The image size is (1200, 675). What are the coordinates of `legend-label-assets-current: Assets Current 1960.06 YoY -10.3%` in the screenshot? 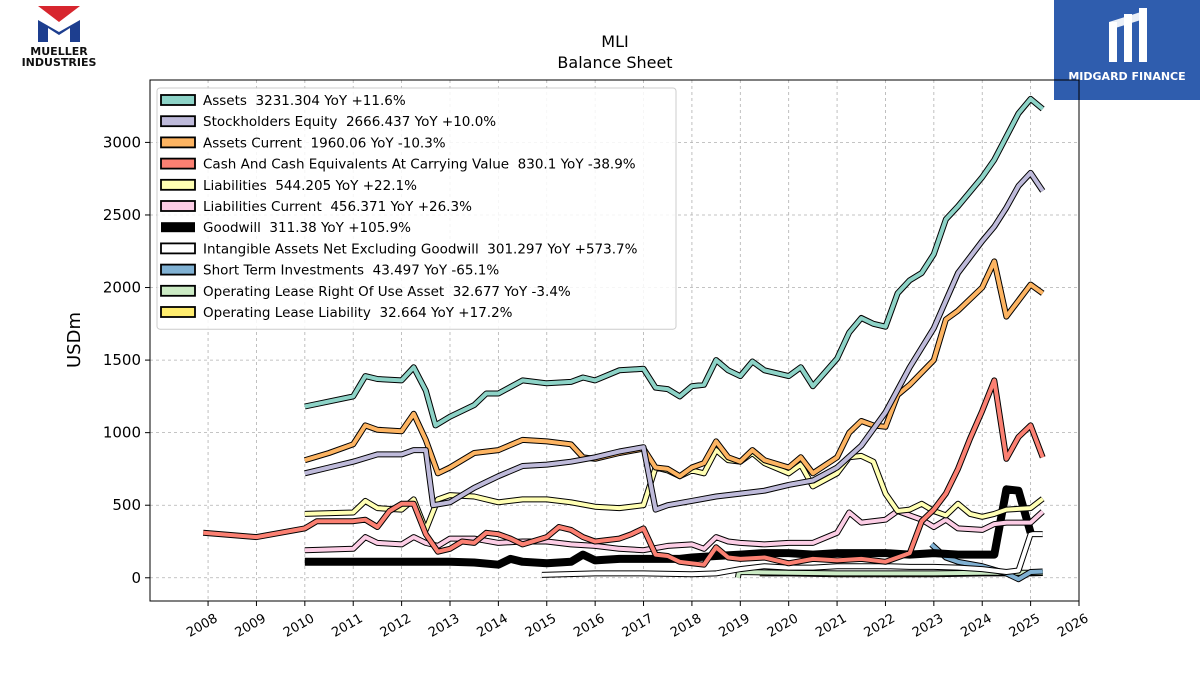 It's located at (324, 143).